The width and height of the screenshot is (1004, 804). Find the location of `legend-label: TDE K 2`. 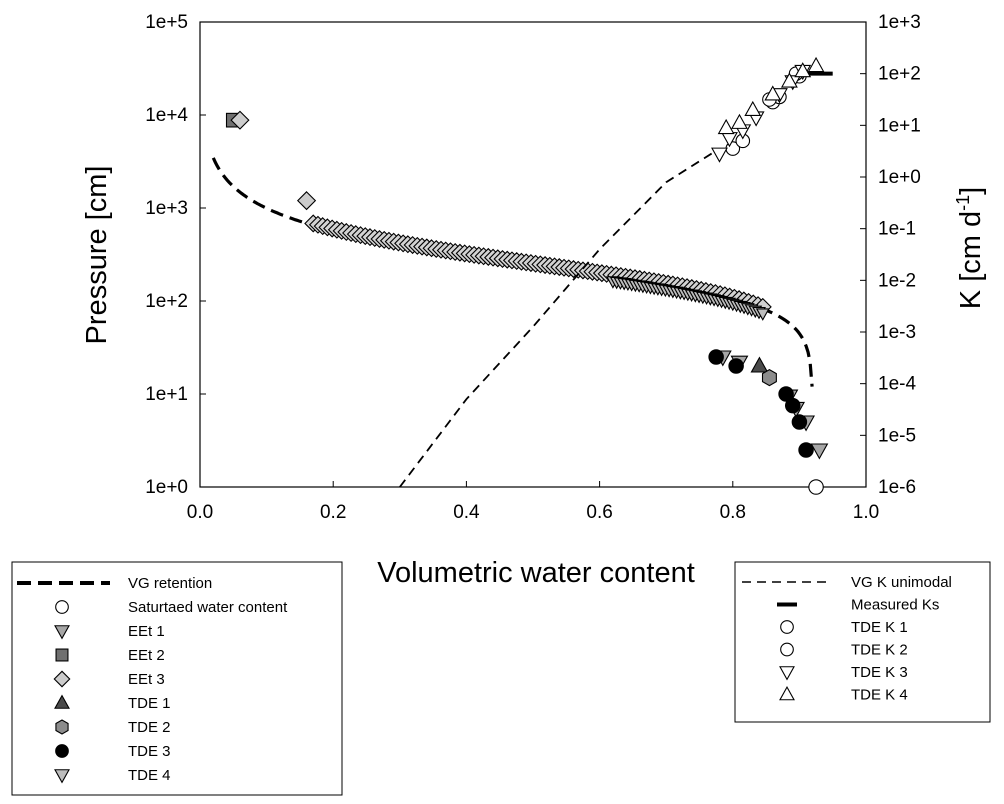

legend-label: TDE K 2 is located at coordinates (879, 650).